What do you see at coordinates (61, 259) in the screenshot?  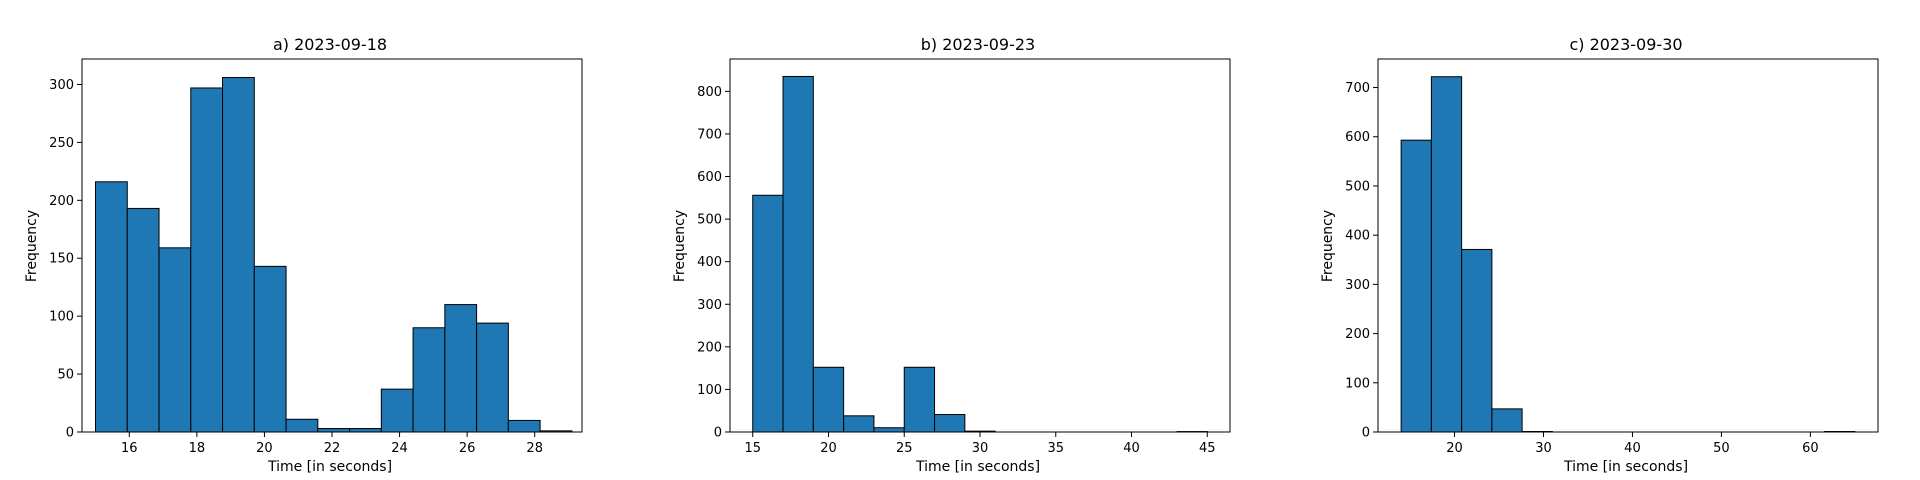 I see `y-tick-label: 150` at bounding box center [61, 259].